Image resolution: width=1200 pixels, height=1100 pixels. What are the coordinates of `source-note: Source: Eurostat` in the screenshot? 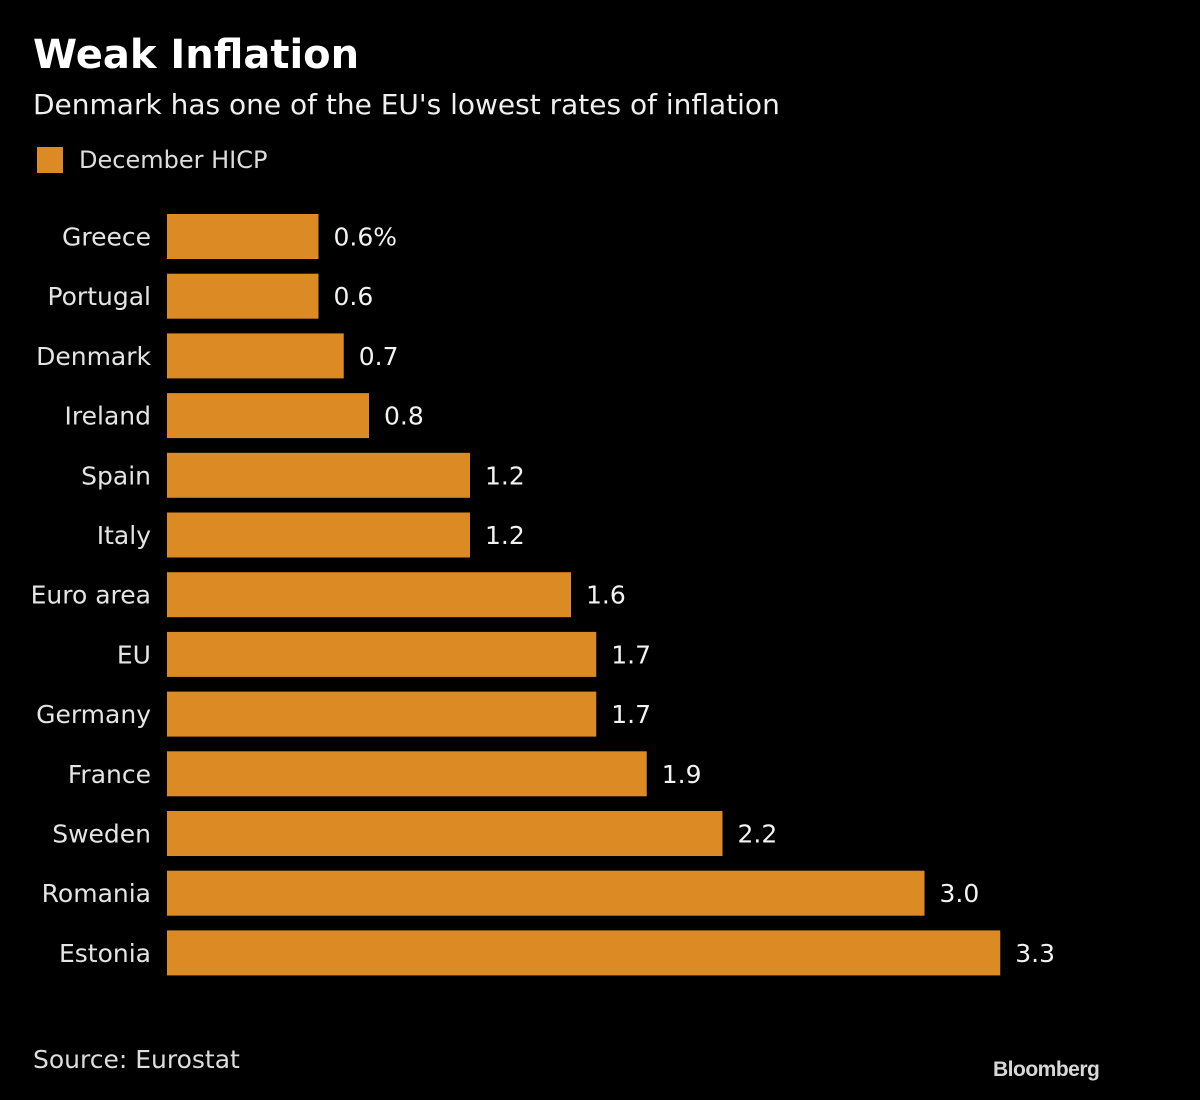 It's located at (136, 1059).